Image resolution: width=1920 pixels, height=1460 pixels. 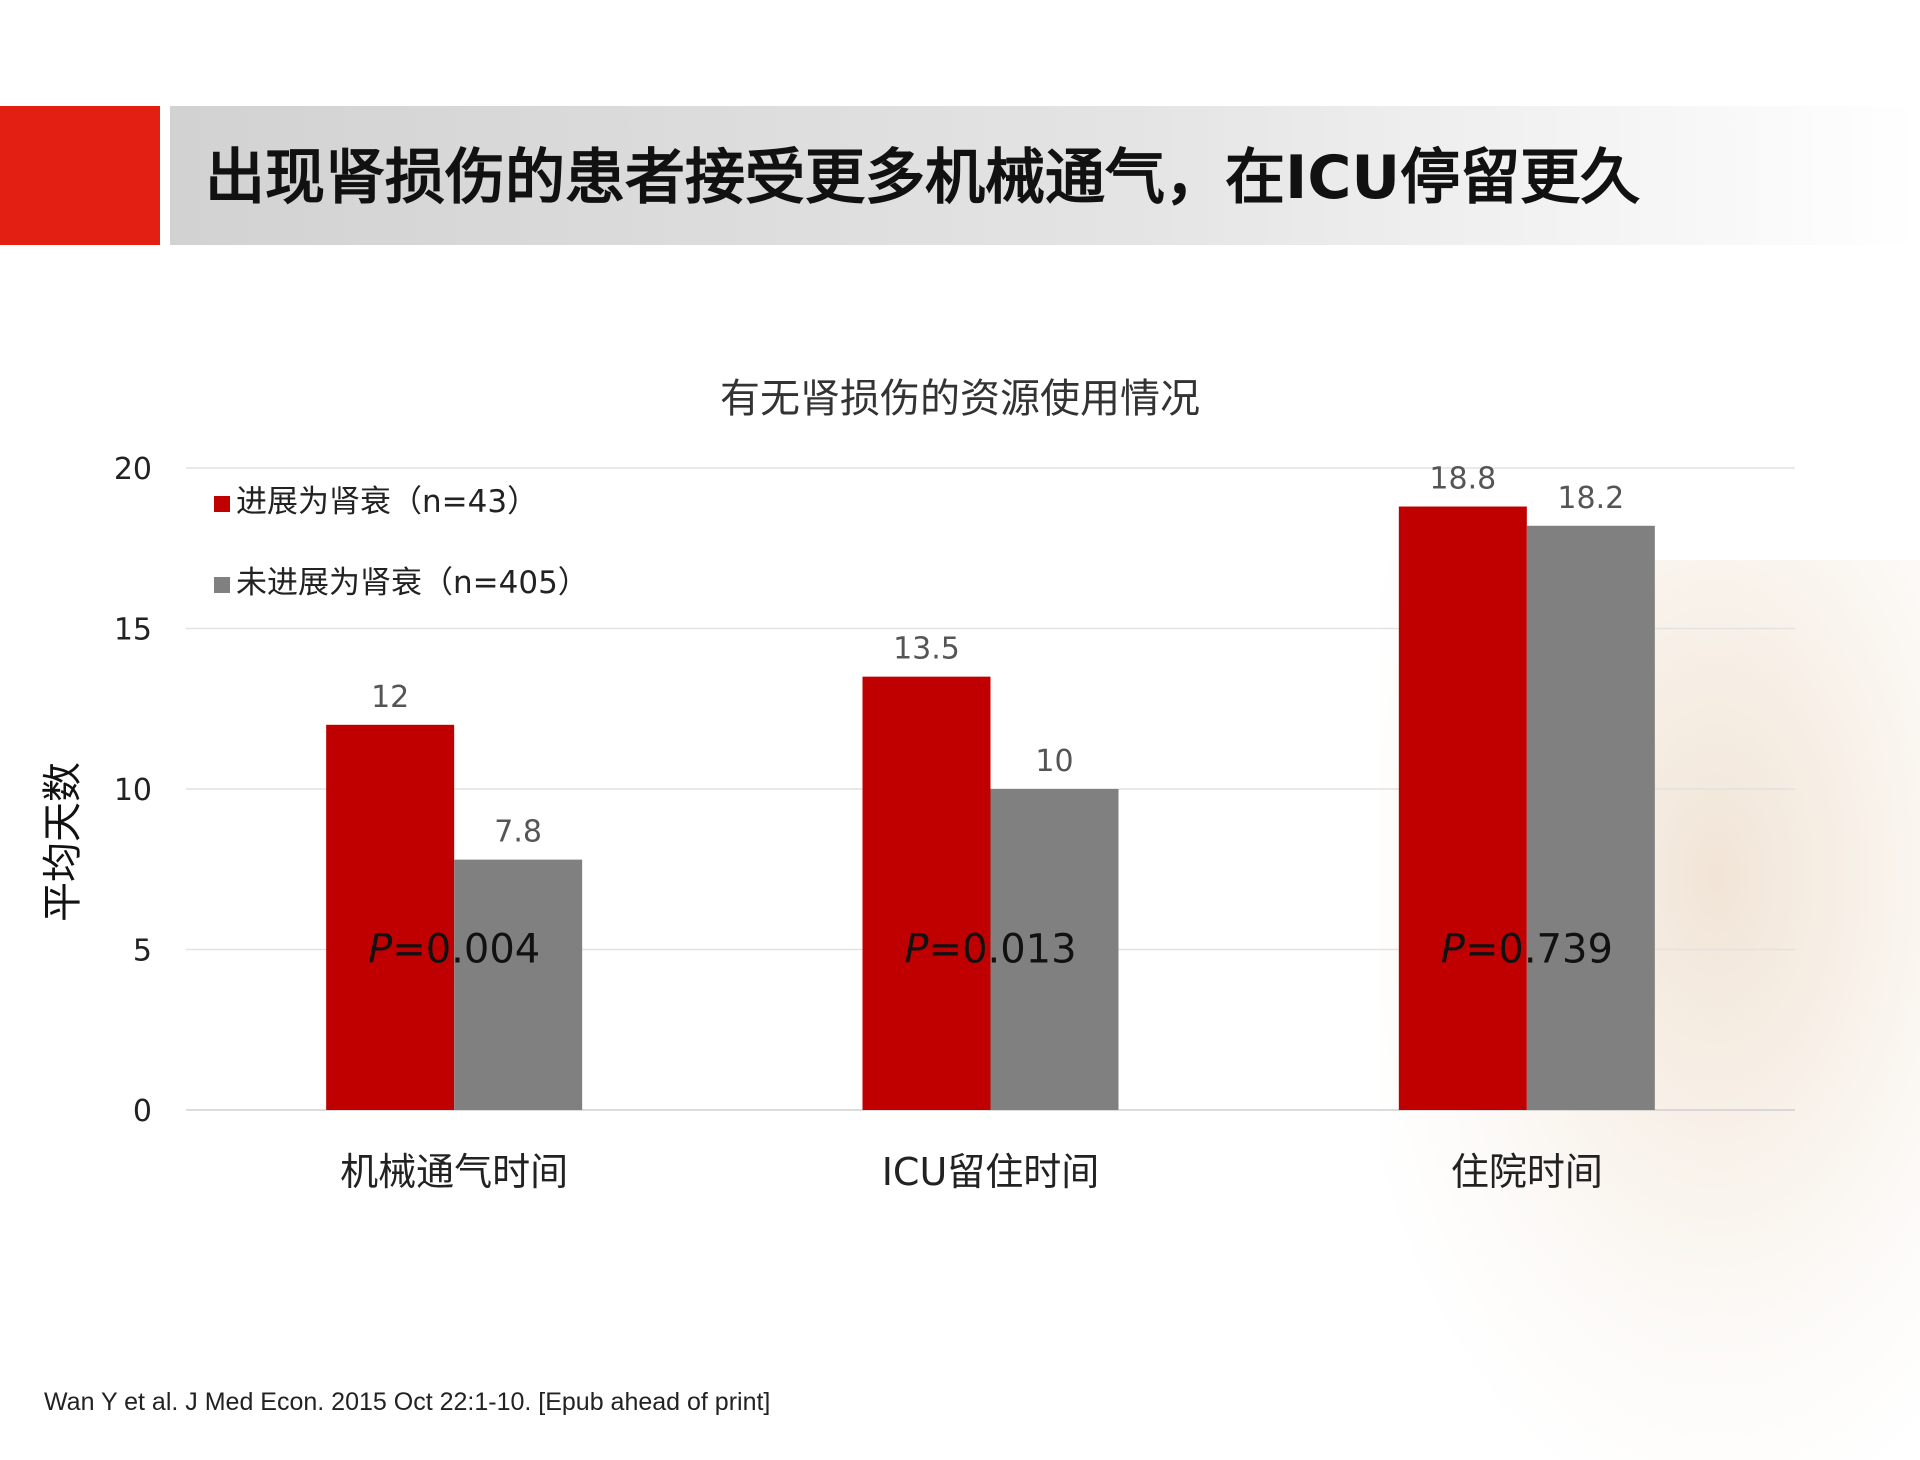 I want to click on category-label: 机械通气时间, so click(x=454, y=1172).